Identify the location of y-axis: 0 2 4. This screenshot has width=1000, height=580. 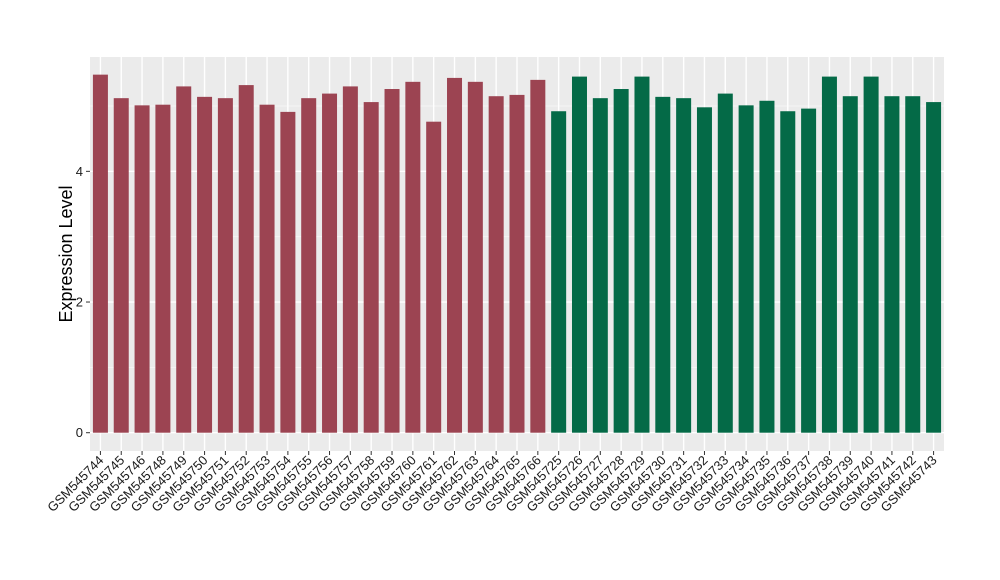
(83, 302).